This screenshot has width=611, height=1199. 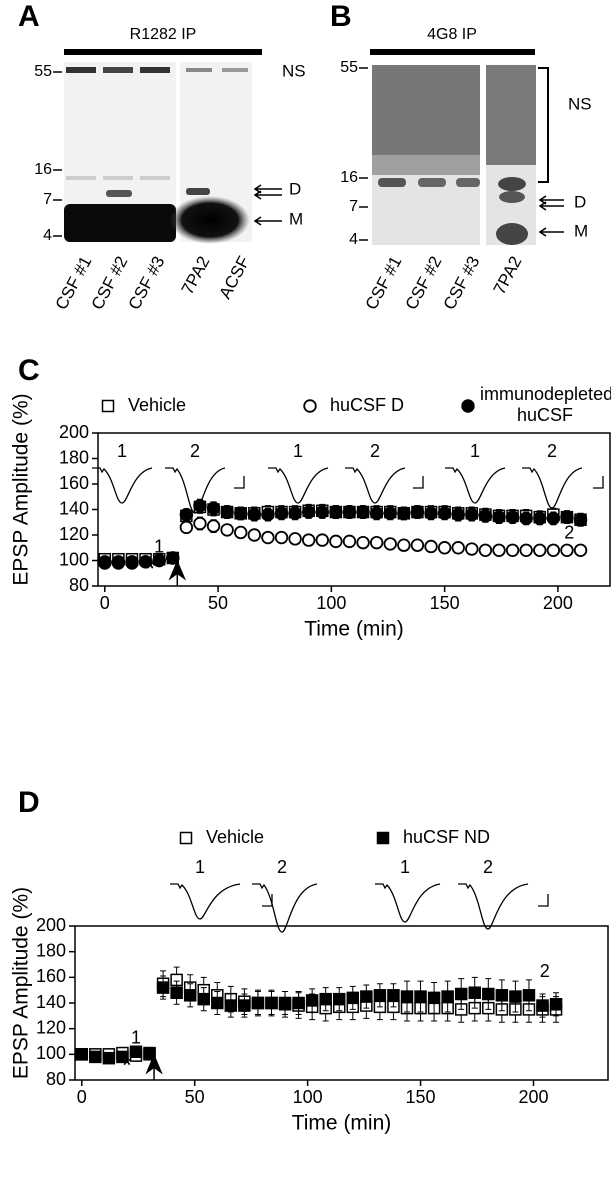 What do you see at coordinates (342, 1123) in the screenshot?
I see `x-axis-label: Time (min)` at bounding box center [342, 1123].